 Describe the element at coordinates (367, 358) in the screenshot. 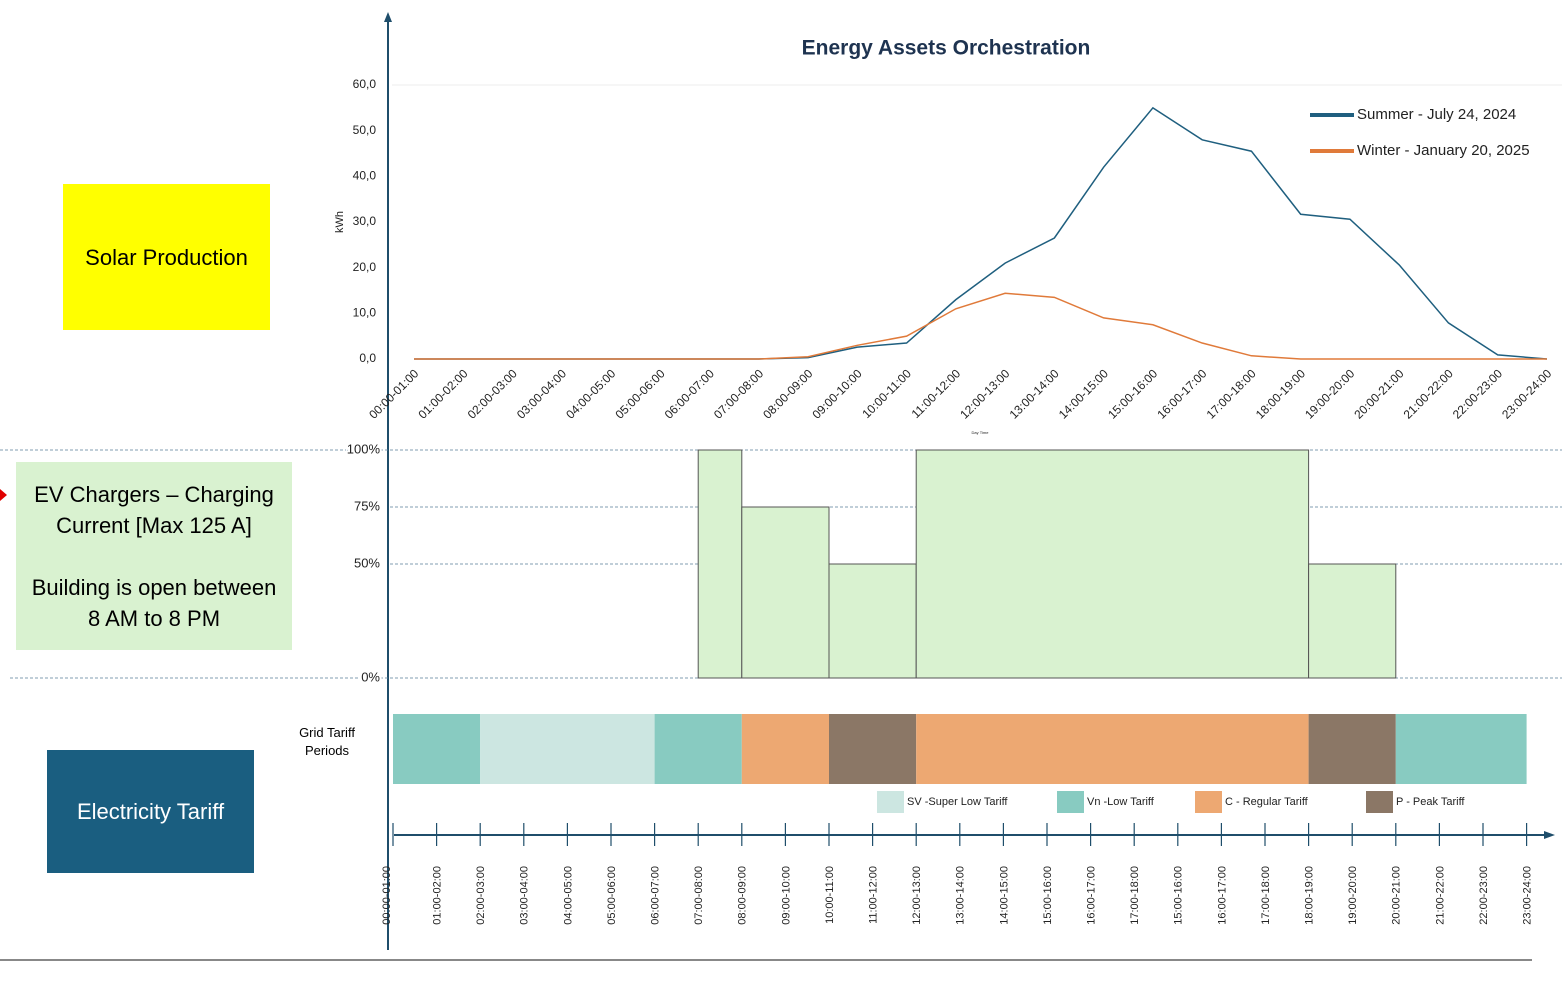

I see `y-tick-label: 0,0` at that location.